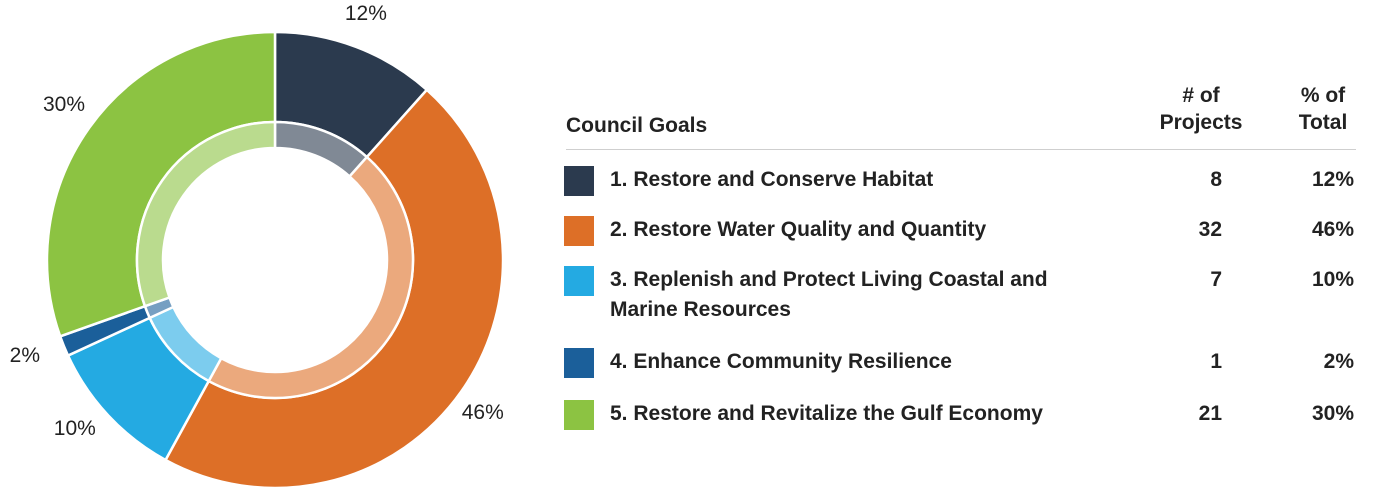 The width and height of the screenshot is (1383, 487). What do you see at coordinates (961, 149) in the screenshot?
I see `header-divider` at bounding box center [961, 149].